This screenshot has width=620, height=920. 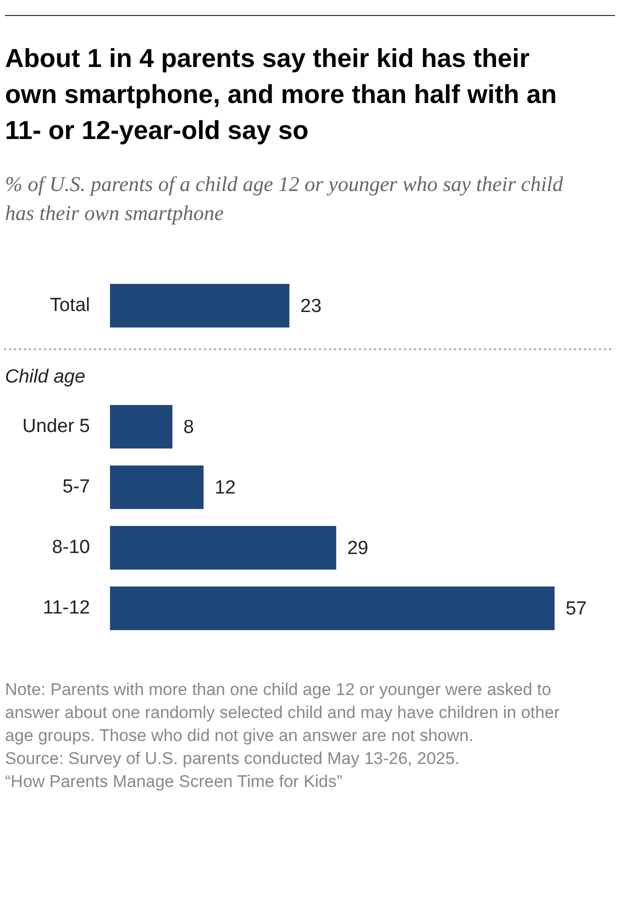 I want to click on y-tick-label: Total, so click(x=70, y=305).